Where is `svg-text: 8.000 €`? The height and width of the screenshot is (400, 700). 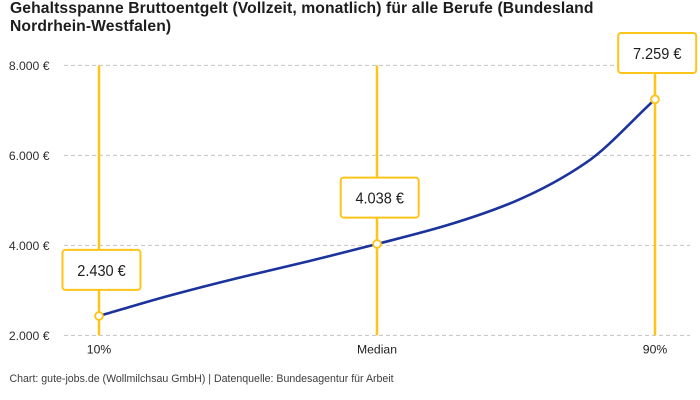
svg-text: 8.000 € is located at coordinates (29, 66).